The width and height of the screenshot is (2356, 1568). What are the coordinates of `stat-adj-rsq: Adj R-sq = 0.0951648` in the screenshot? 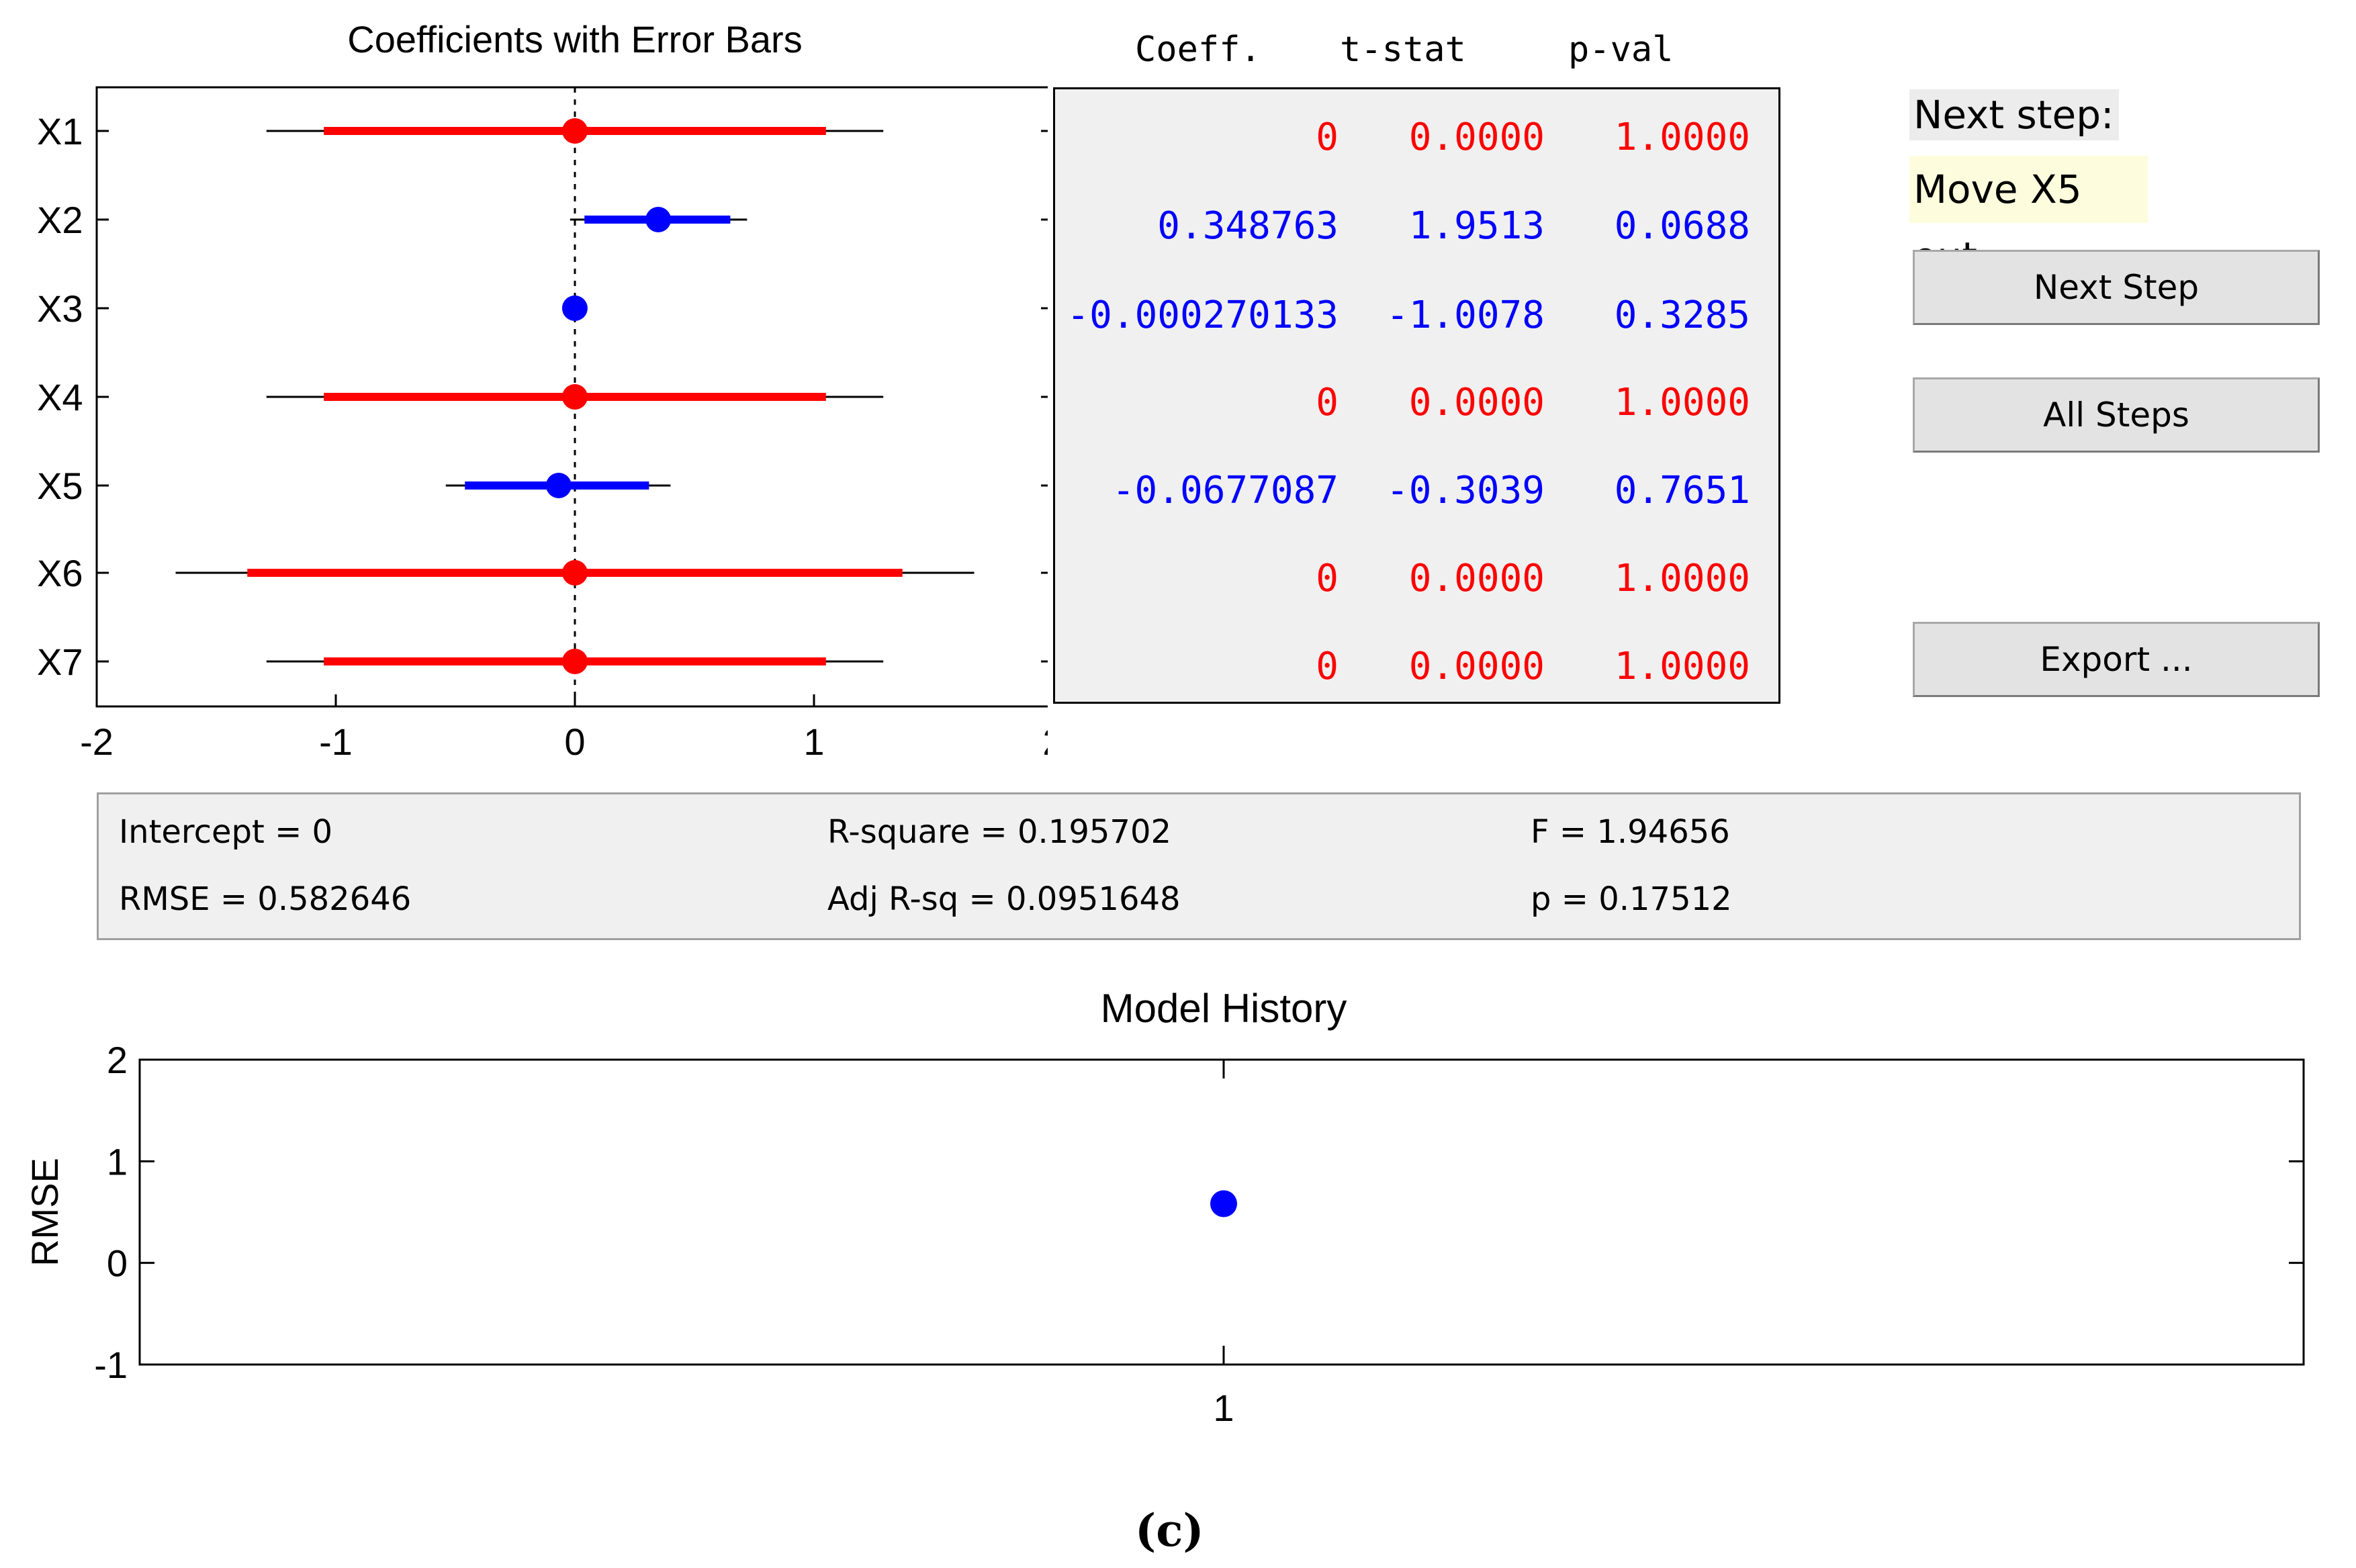 It's located at (1004, 899).